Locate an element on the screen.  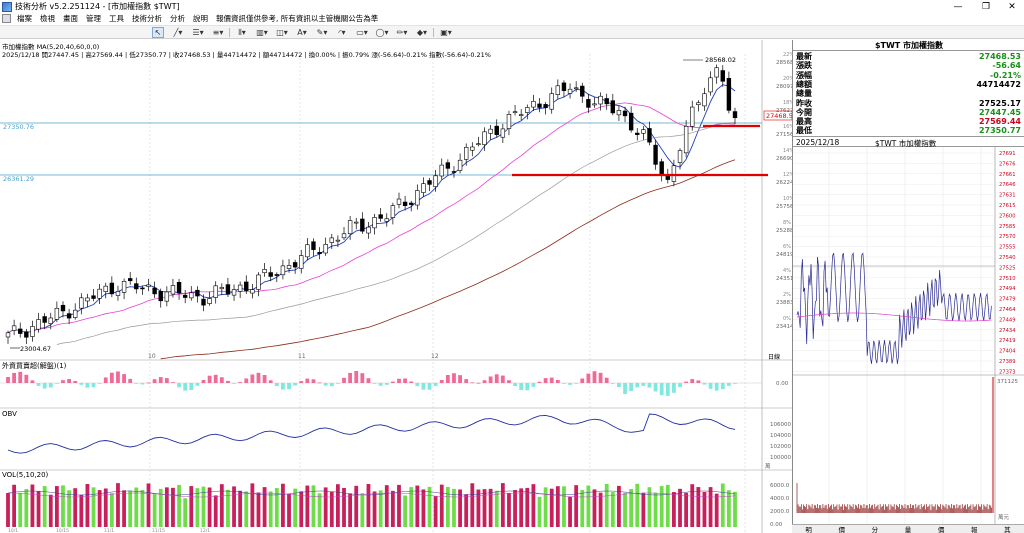
bars-tool-icon: ▥▾ is located at coordinates (262, 32).